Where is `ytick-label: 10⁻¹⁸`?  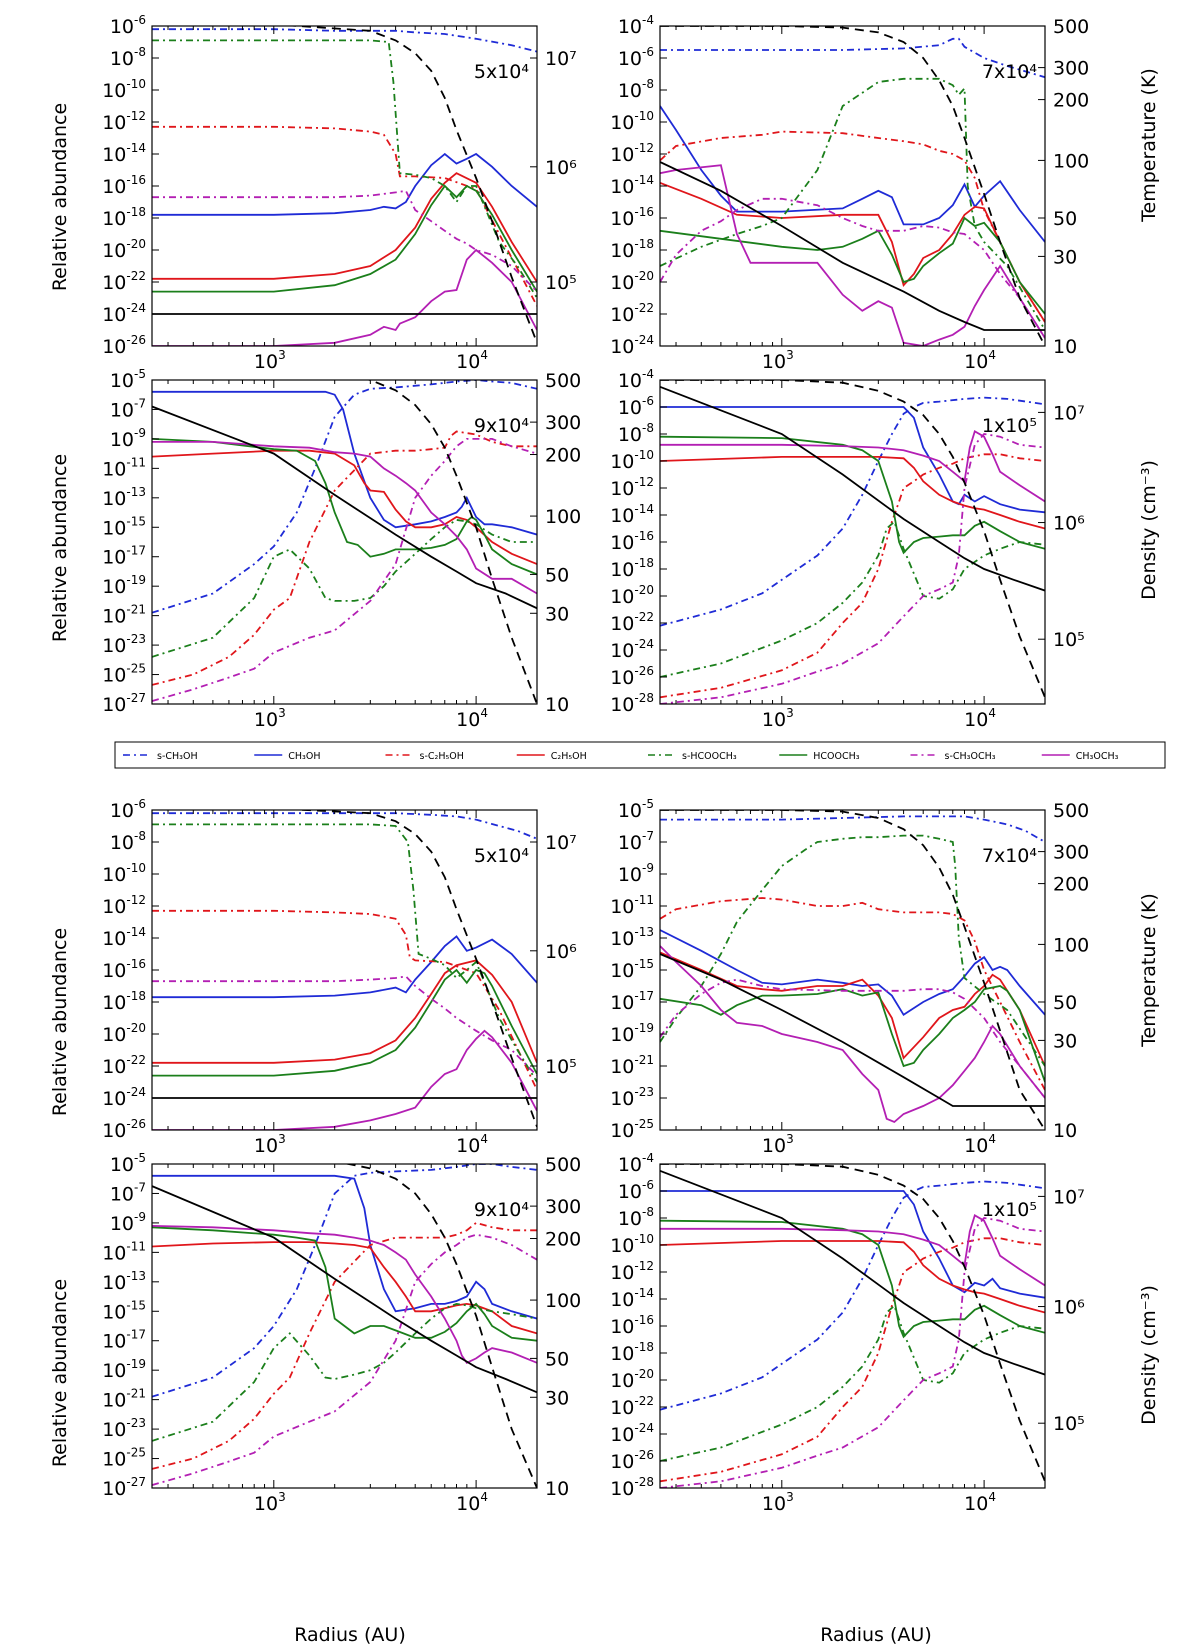 ytick-label: 10⁻¹⁸ is located at coordinates (124, 1001).